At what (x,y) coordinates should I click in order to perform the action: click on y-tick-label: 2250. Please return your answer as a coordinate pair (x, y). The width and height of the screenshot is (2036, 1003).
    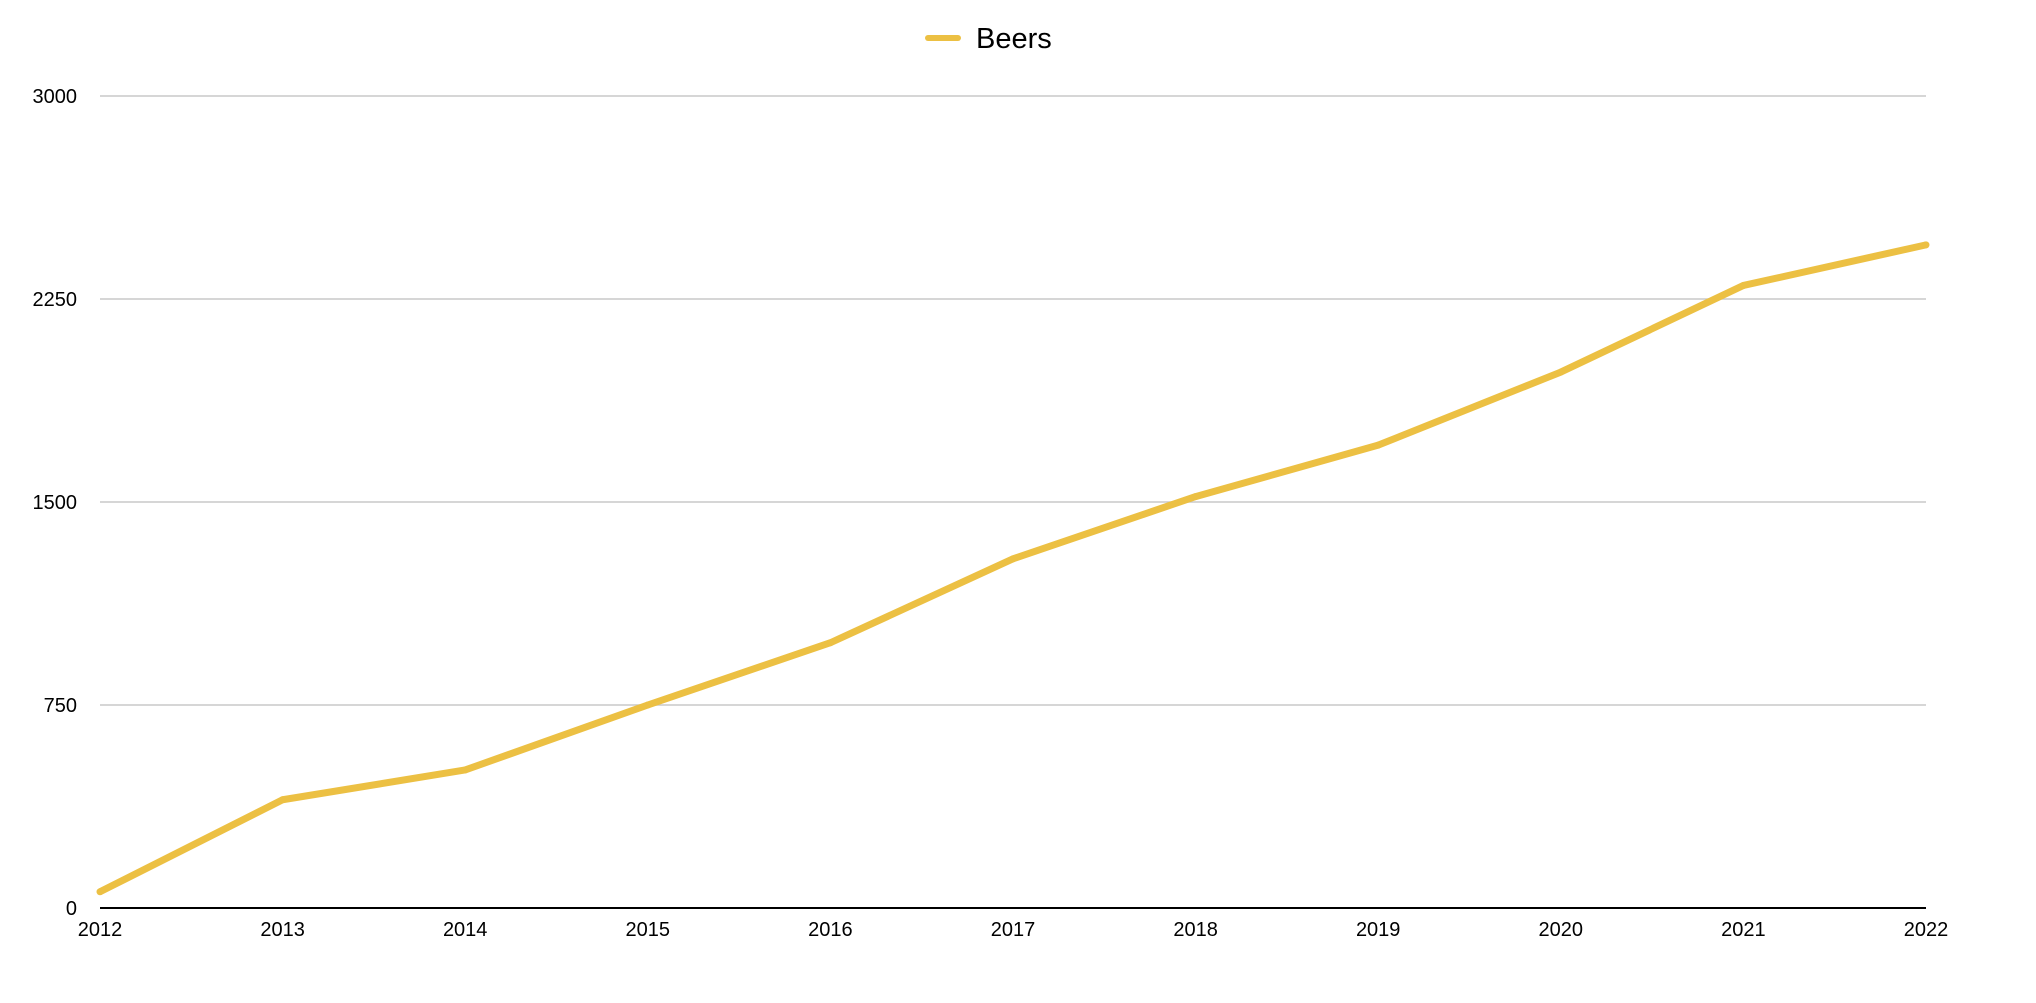
    Looking at the image, I should click on (55, 300).